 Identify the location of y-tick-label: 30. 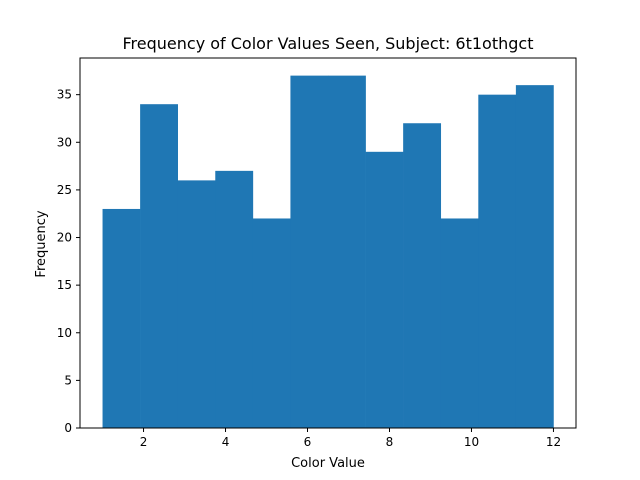
(64, 142).